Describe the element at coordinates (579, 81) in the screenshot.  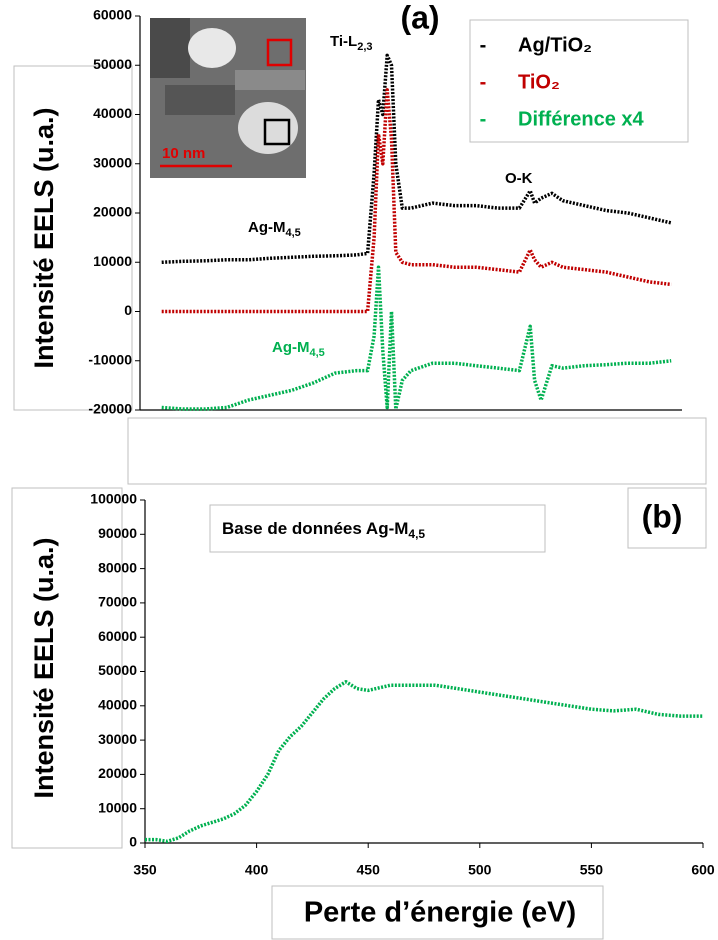
I see `legend-box` at that location.